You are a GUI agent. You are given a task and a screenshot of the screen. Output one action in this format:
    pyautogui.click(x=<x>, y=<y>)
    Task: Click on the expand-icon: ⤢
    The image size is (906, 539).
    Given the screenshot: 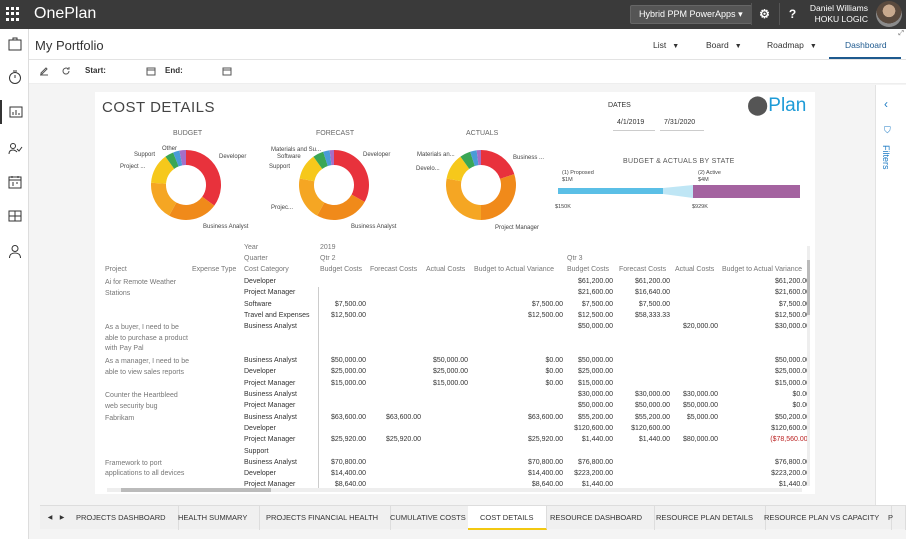 What is the action you would take?
    pyautogui.click(x=901, y=33)
    